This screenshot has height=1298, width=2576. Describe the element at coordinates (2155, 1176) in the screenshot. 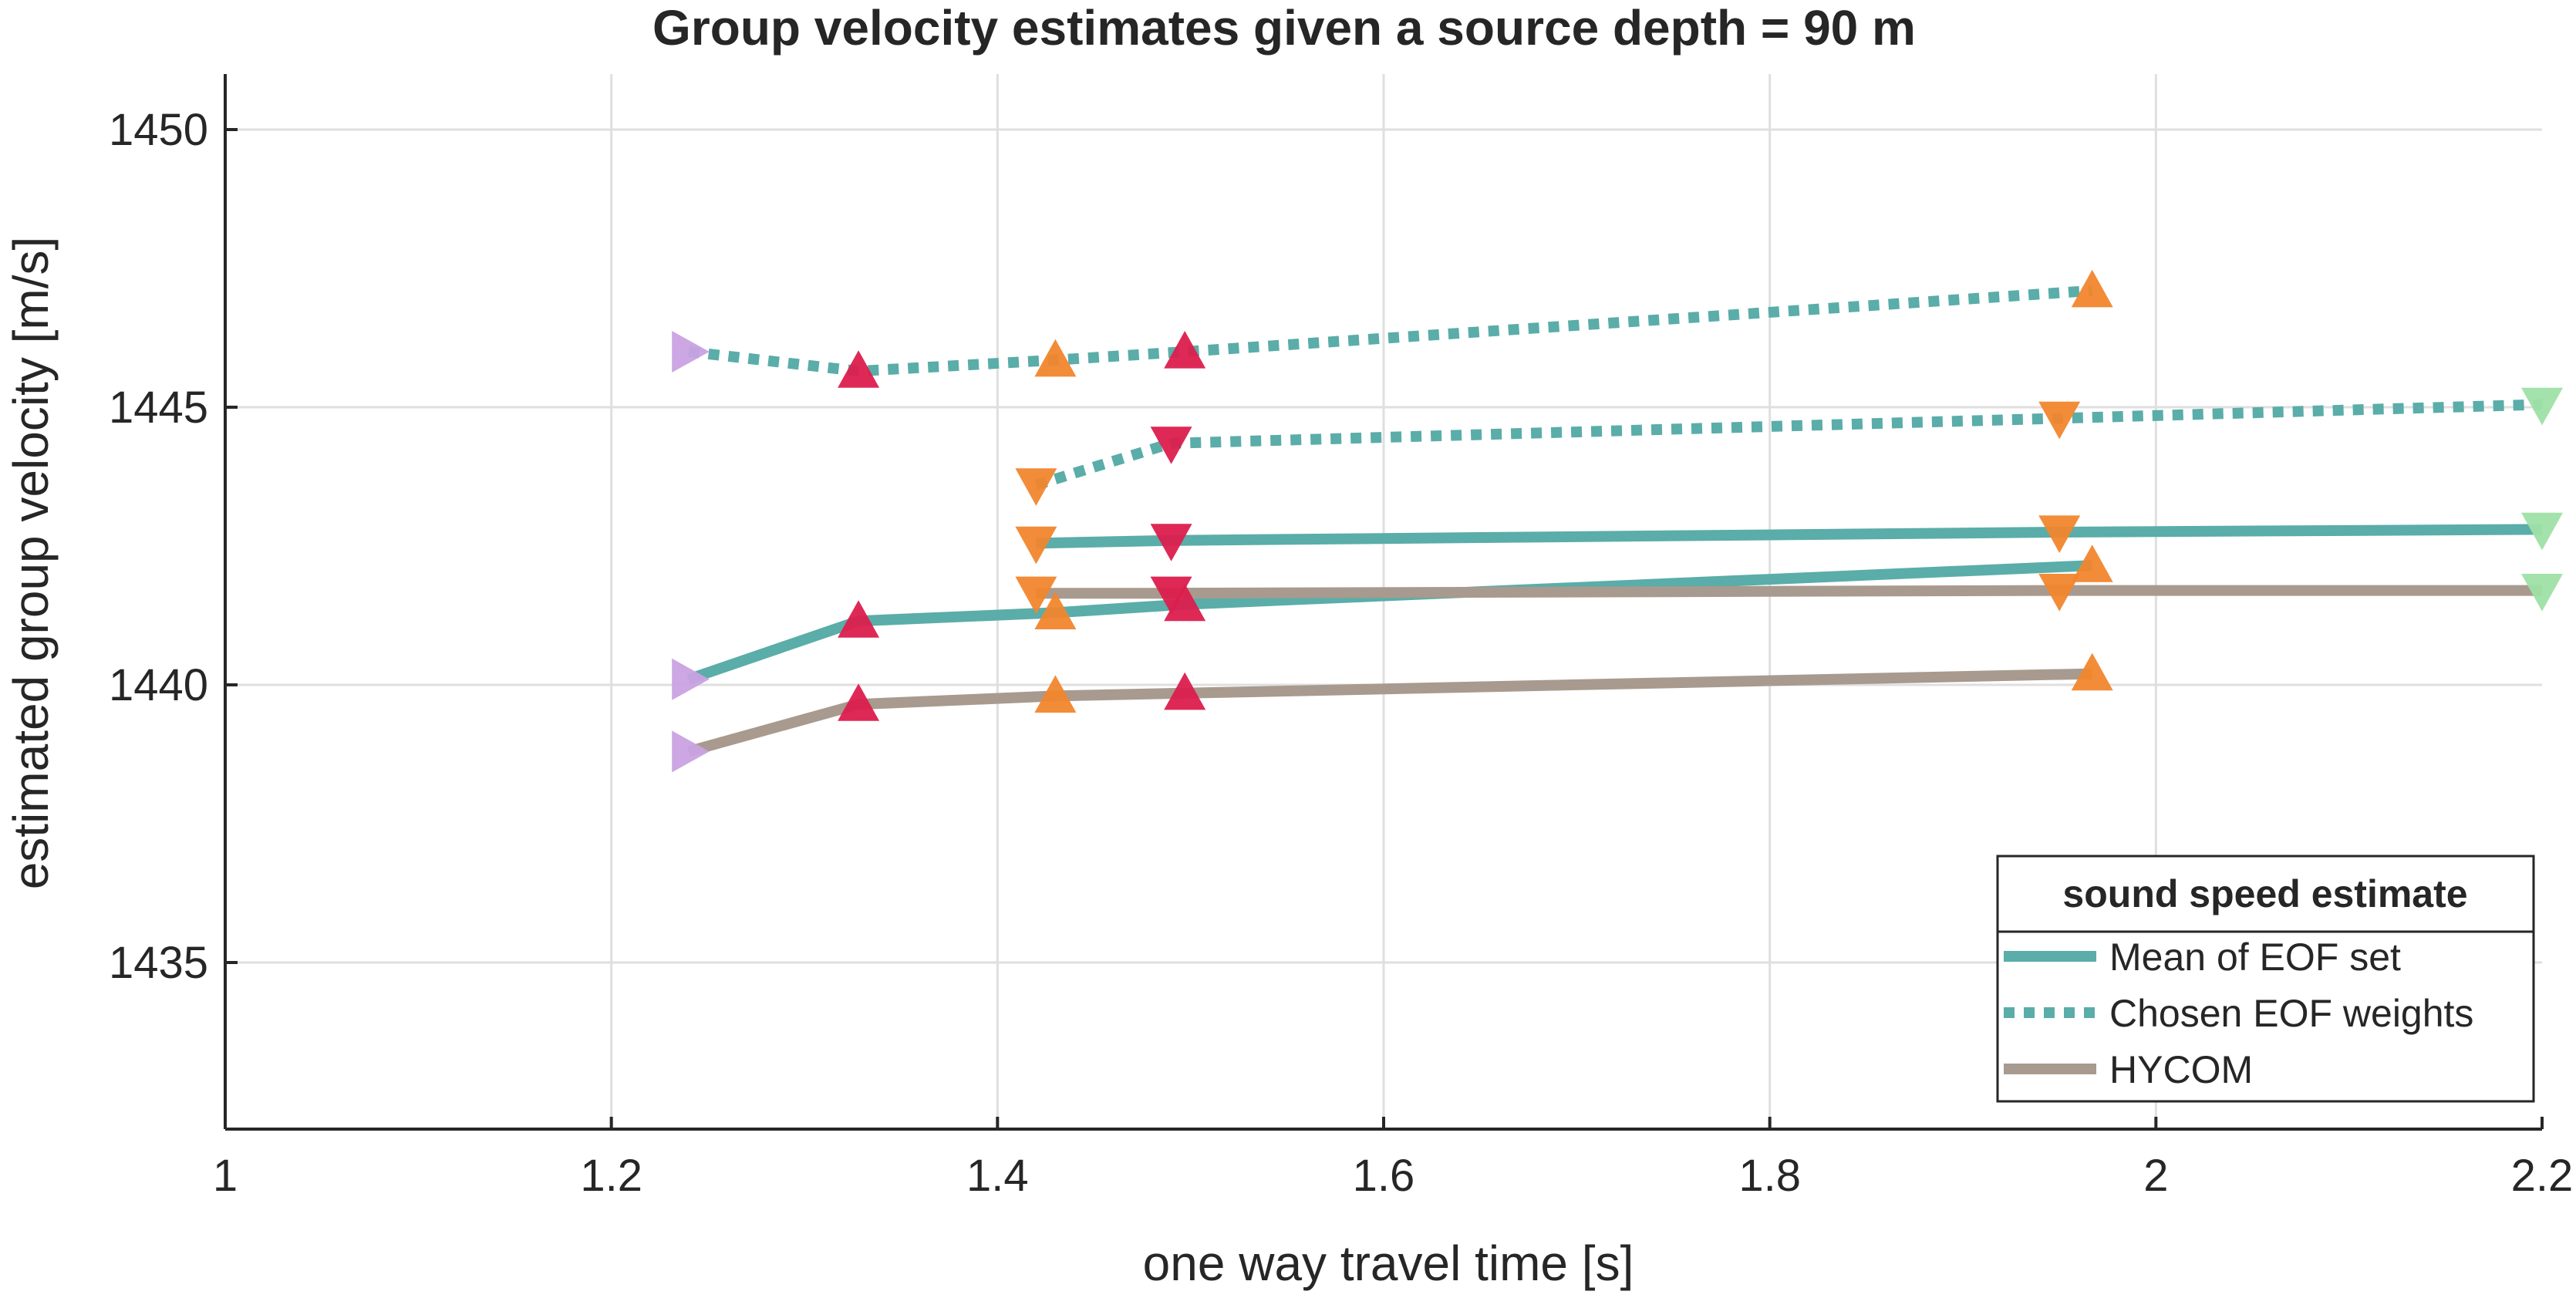

I see `x-tick-label: 2` at that location.